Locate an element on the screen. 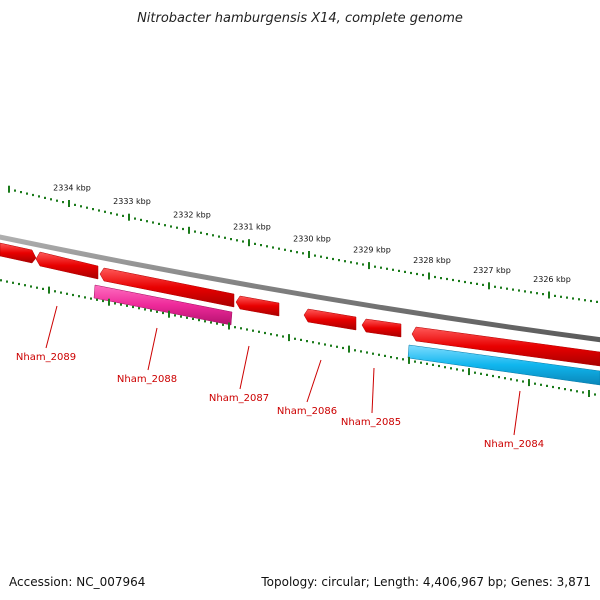  scale-tick-label: 2334 kbp is located at coordinates (72, 188).